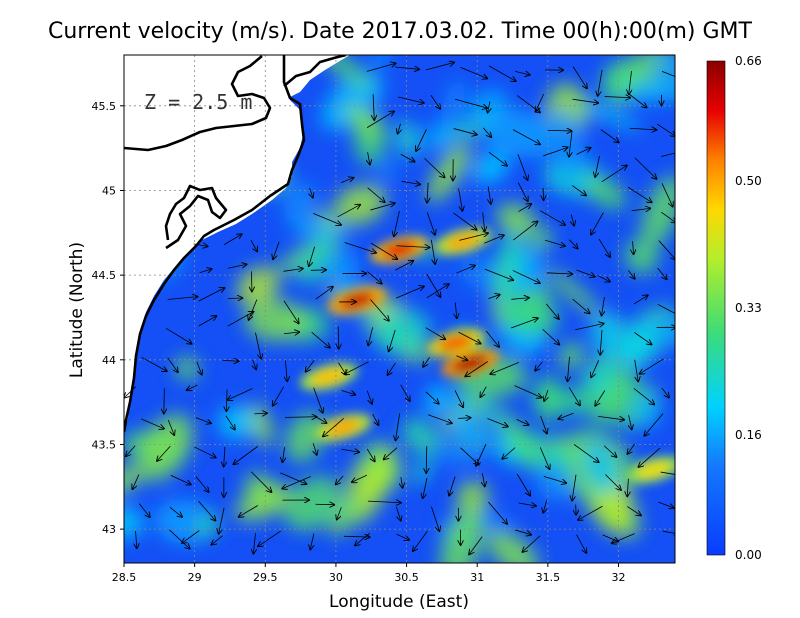  I want to click on x-tick-label: 30, so click(336, 577).